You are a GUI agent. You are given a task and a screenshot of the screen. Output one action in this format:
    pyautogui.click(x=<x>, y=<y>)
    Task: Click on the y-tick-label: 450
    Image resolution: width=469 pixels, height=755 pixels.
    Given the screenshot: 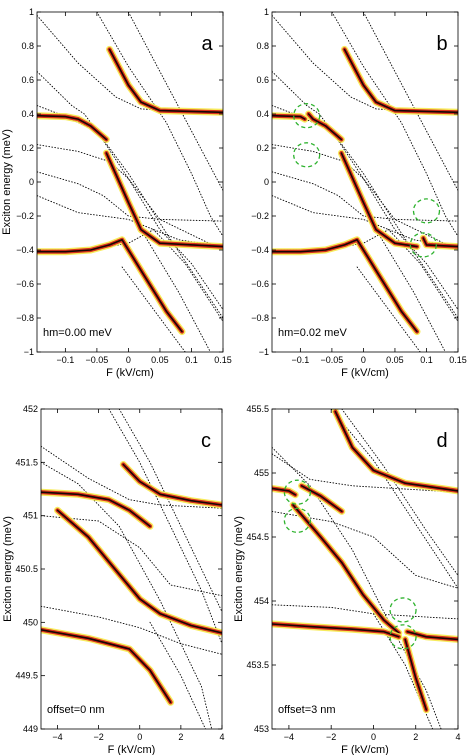 What is the action you would take?
    pyautogui.click(x=30, y=622)
    